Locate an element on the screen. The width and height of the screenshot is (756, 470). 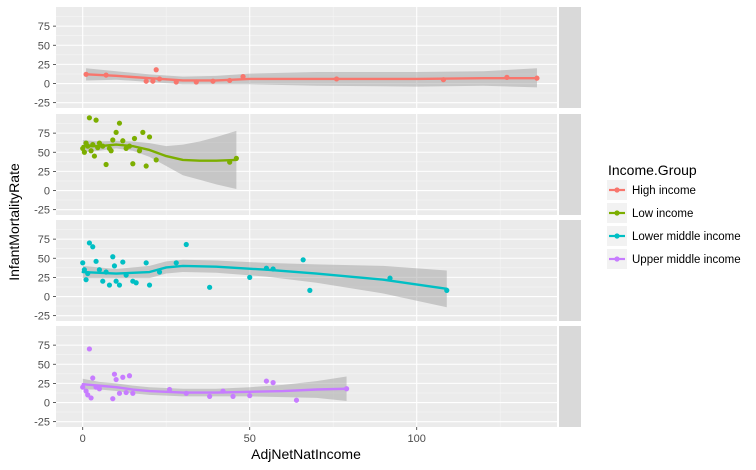
y-axis-title: InfantMortalityRate is located at coordinates (14, 222).